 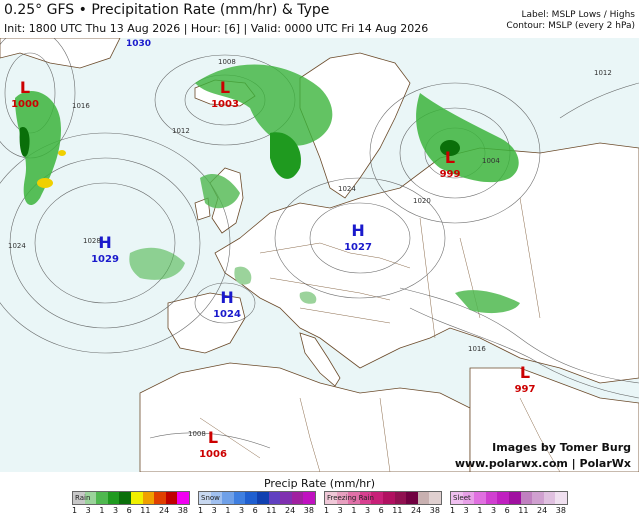 What do you see at coordinates (578, 15) in the screenshot?
I see `label-legend-line: Label: MSLP Lows / Highs` at bounding box center [578, 15].